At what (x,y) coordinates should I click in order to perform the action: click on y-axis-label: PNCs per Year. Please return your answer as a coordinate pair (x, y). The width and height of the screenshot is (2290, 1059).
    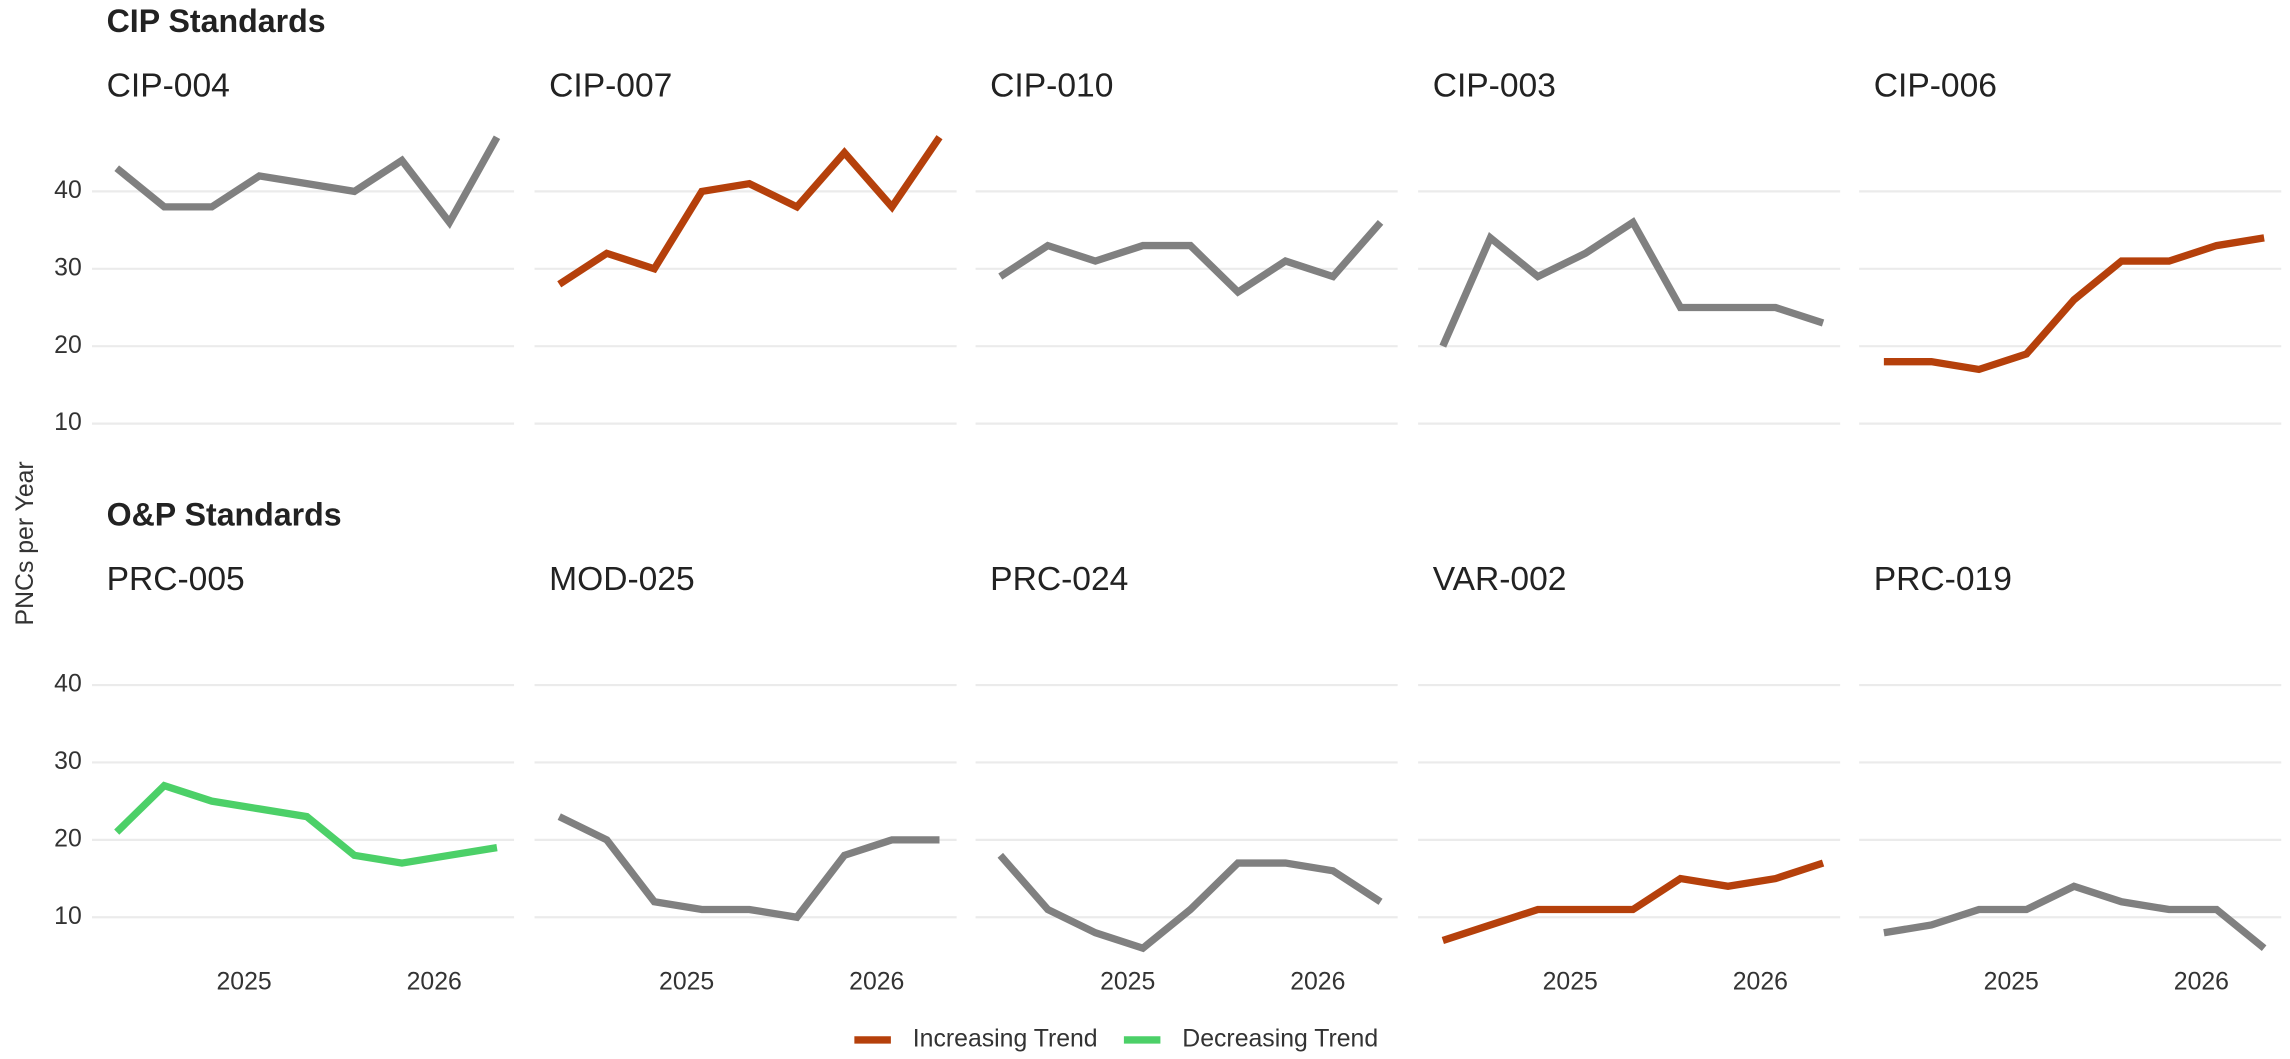
    Looking at the image, I should click on (25, 543).